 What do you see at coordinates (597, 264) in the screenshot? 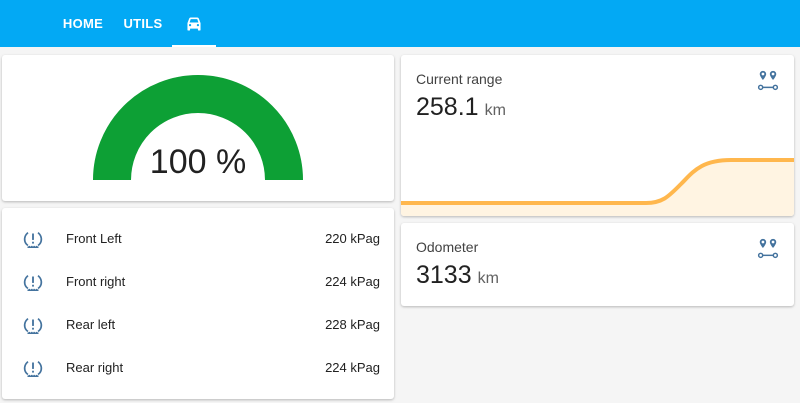
I see `odometer-card: Odometer 3133 km` at bounding box center [597, 264].